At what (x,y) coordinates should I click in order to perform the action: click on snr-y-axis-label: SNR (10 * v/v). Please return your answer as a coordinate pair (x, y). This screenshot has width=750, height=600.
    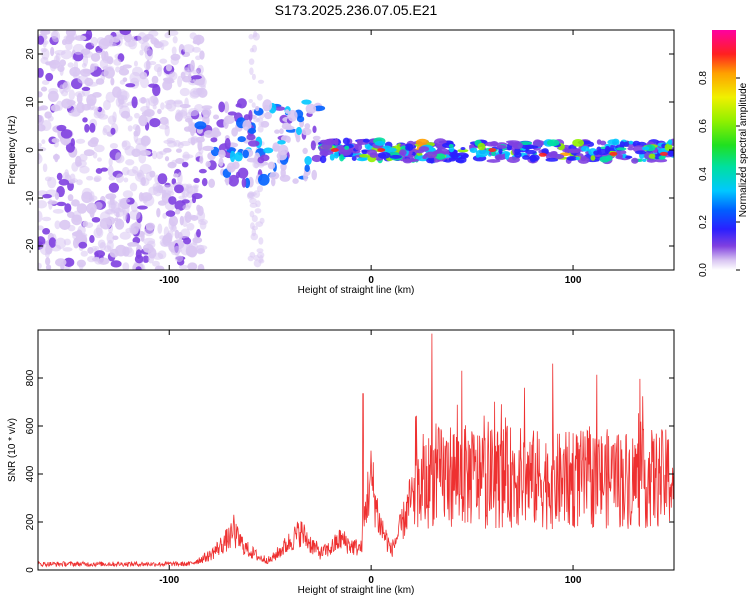
    Looking at the image, I should click on (12, 450).